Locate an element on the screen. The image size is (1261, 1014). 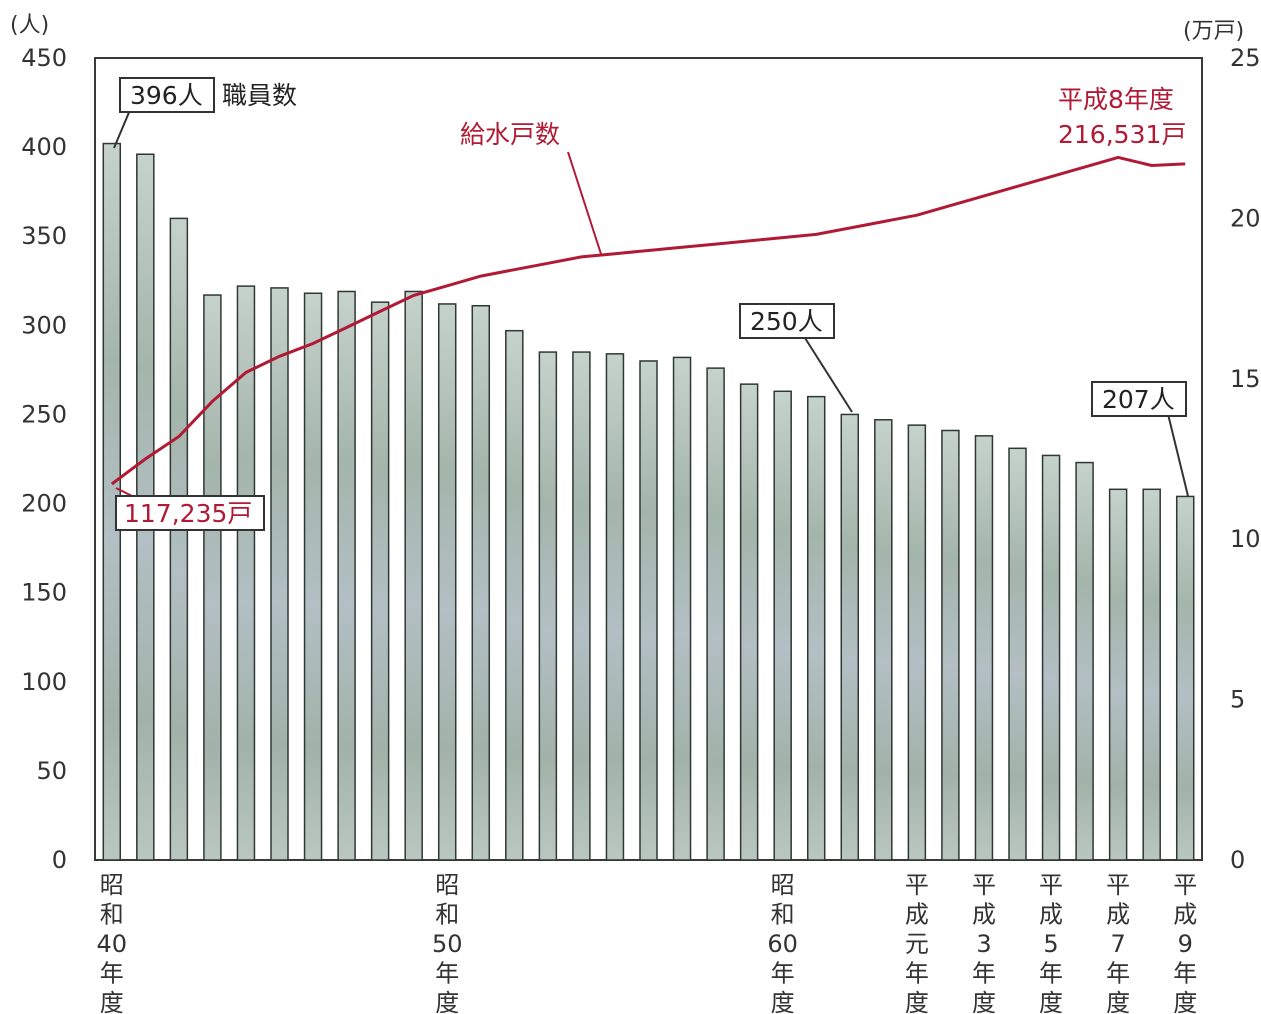
x-tick-label: 平成 5 年度 is located at coordinates (1051, 942).